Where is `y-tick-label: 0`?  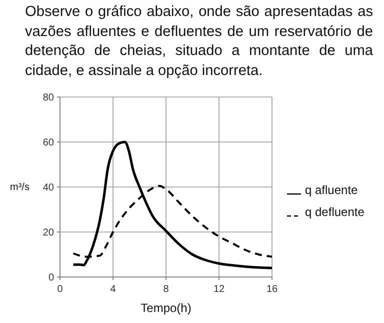 y-tick-label: 0 is located at coordinates (51, 278).